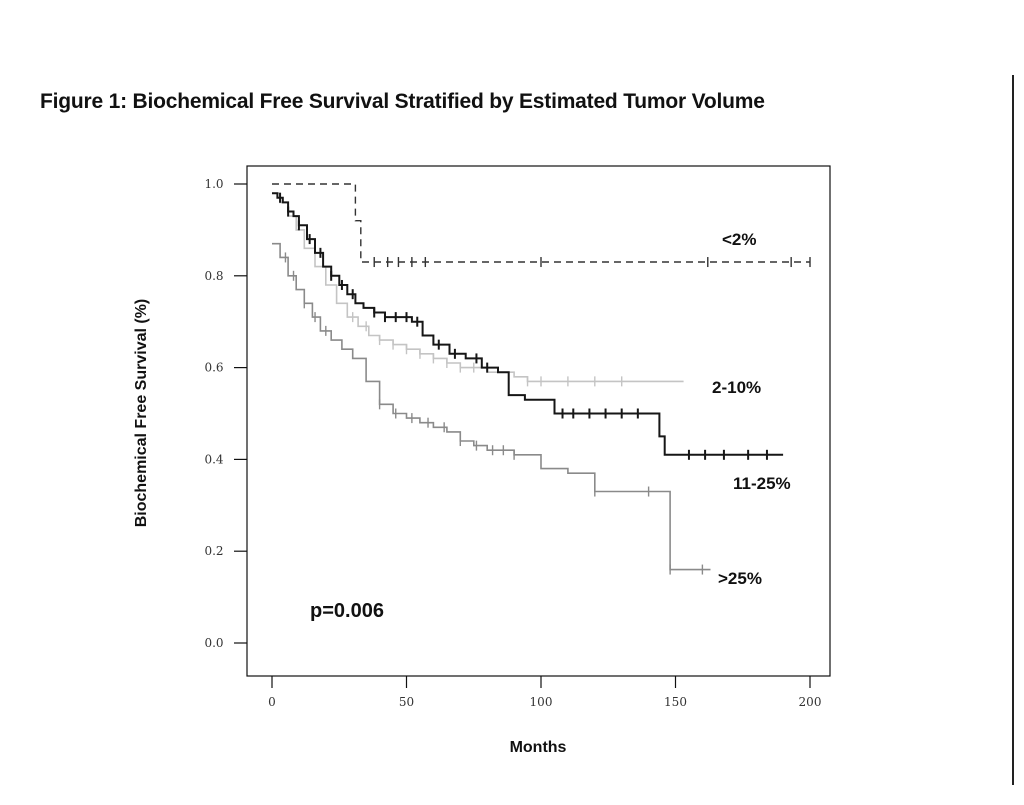 The height and width of the screenshot is (805, 1024). What do you see at coordinates (1013, 430) in the screenshot?
I see `page-edge-rule` at bounding box center [1013, 430].